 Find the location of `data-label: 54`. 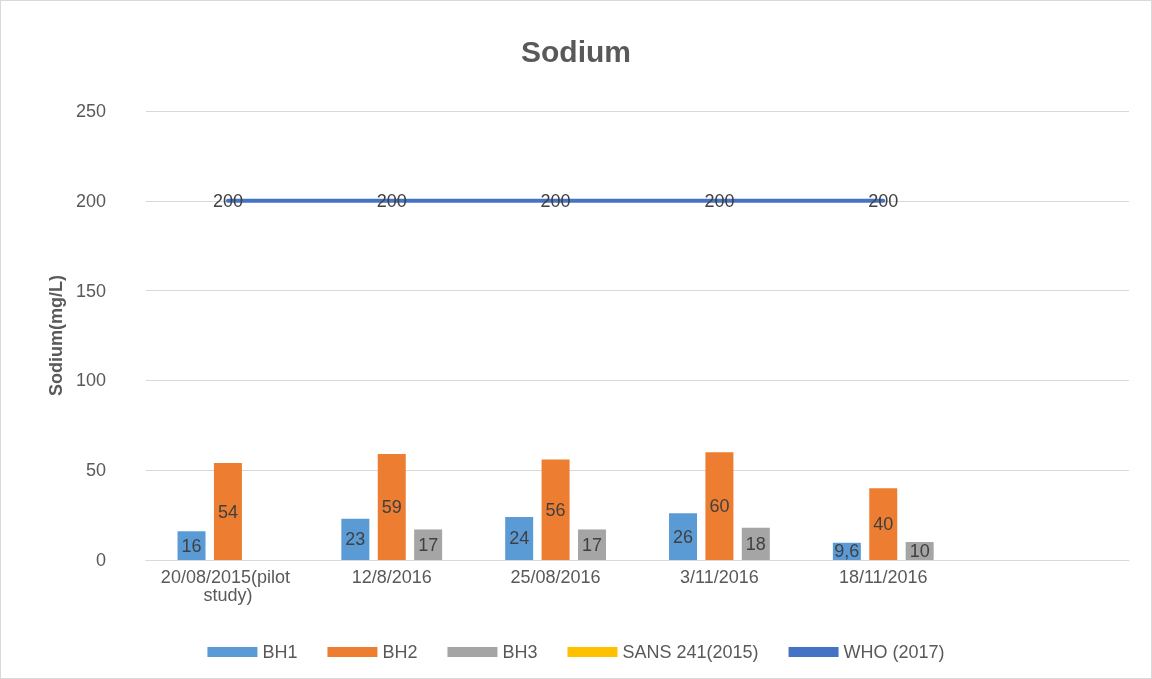

data-label: 54 is located at coordinates (227, 511).